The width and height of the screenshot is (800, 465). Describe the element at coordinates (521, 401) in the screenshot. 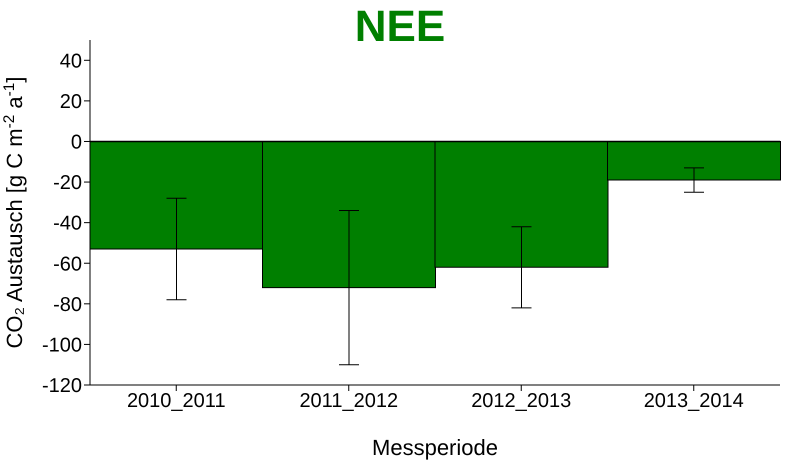

I see `x-tick-label: 2012_2013` at that location.